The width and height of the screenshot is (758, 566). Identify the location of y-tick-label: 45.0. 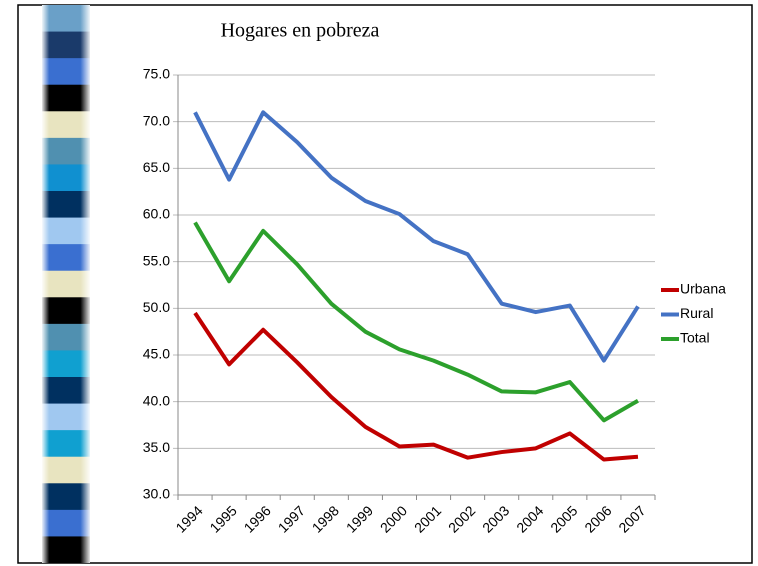
(156, 354).